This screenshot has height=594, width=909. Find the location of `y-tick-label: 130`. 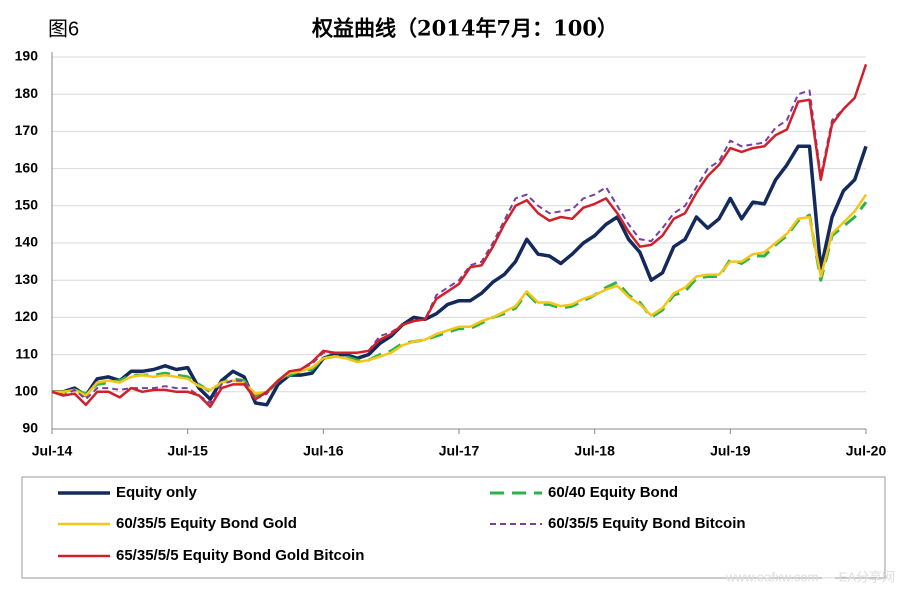

y-tick-label: 130 is located at coordinates (27, 279).